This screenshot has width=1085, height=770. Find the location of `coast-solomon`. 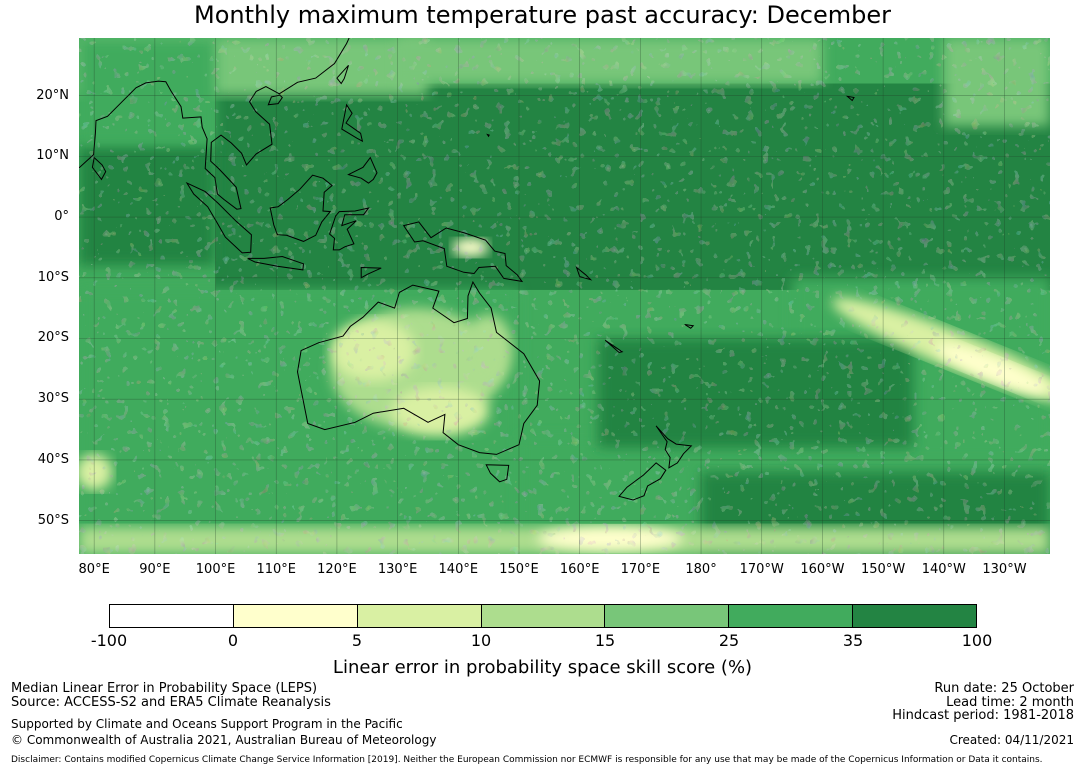

coast-solomon is located at coordinates (584, 273).